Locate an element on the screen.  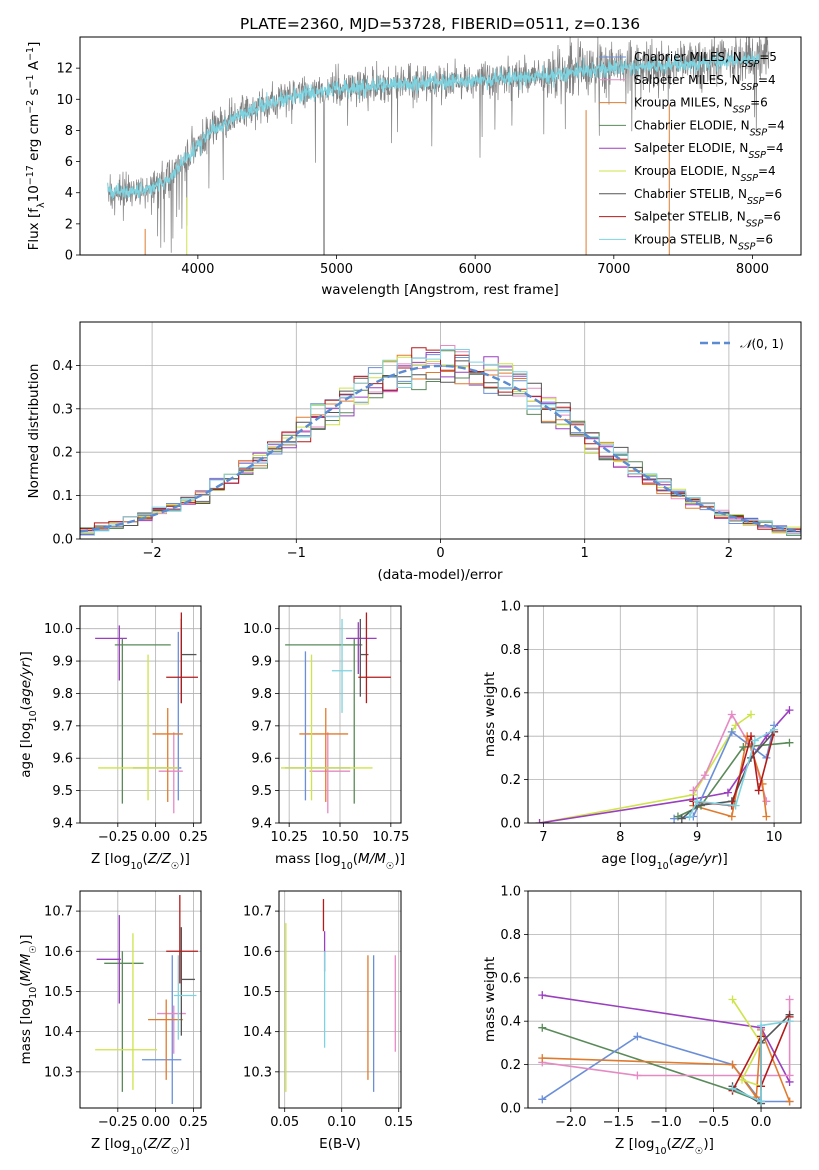
x-axis-label: mass [log10(M/M☉)] is located at coordinates (340, 861).